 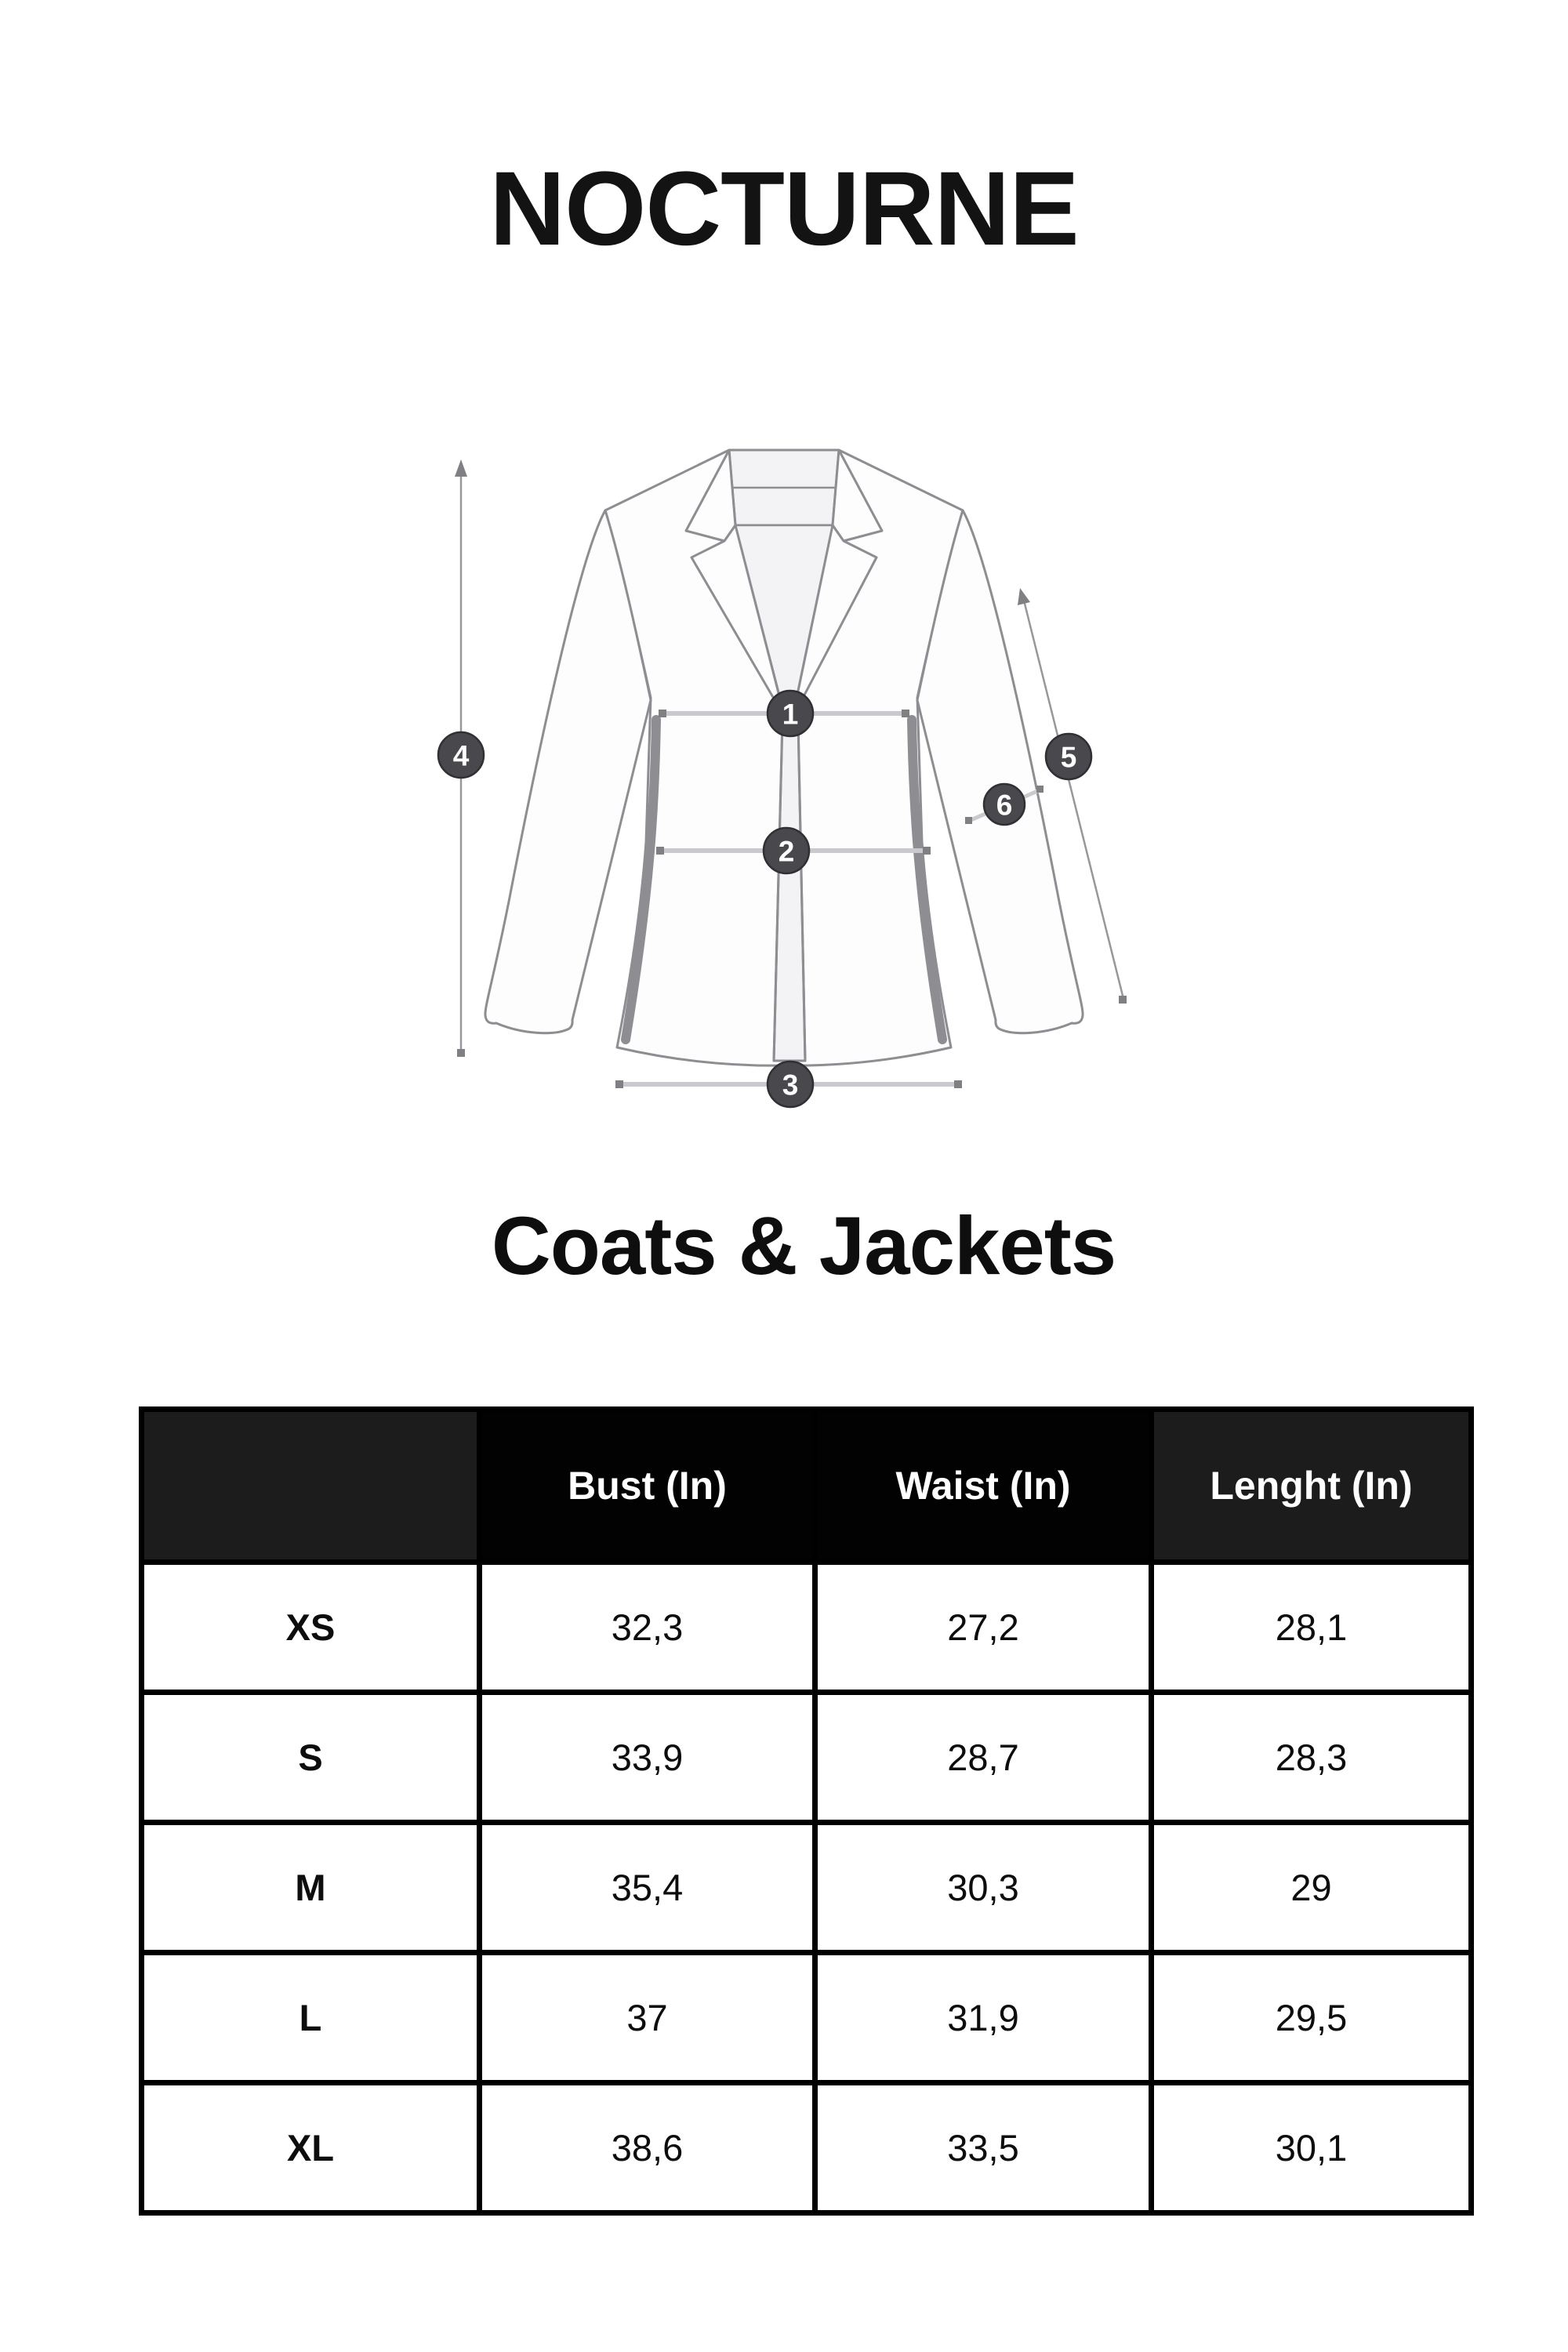 I want to click on marker-1-label: 1, so click(x=790, y=715).